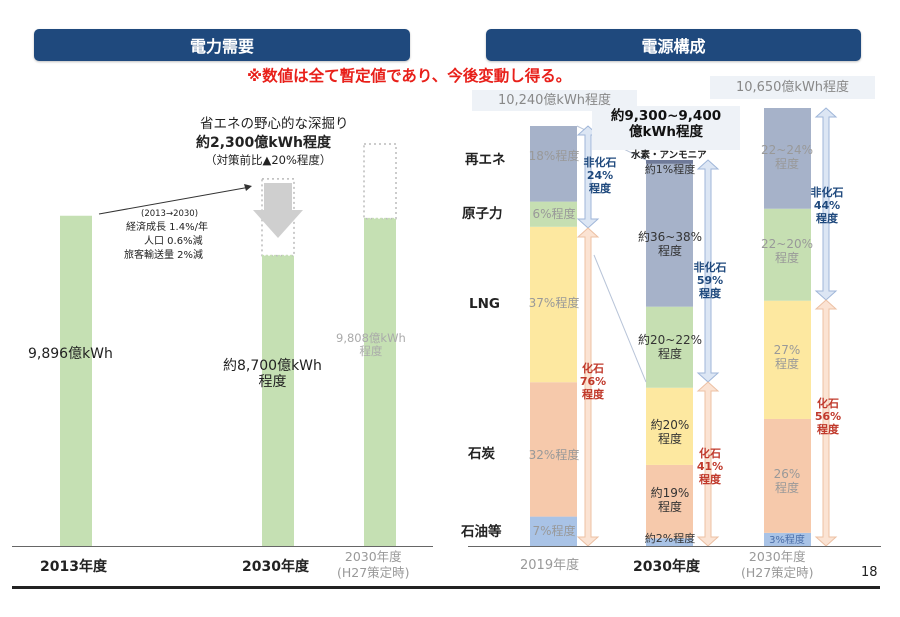  I want to click on label-h27-nuclear: 22~20% 程度, so click(787, 251).